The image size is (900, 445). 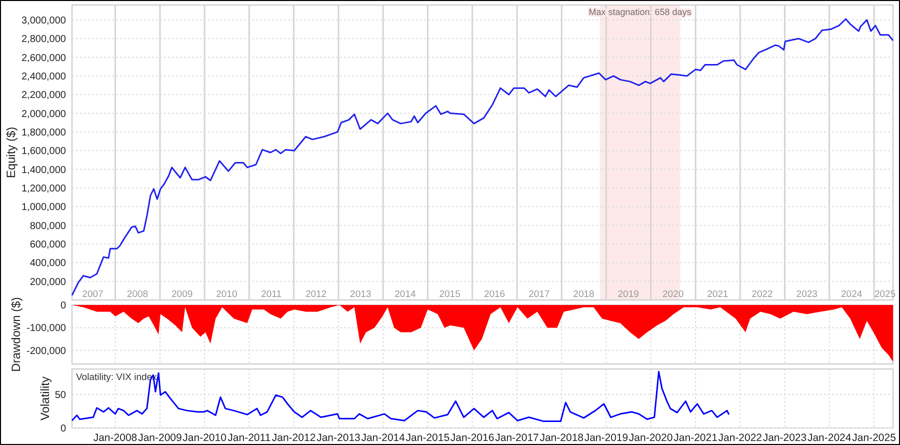 I want to click on x-tick-label: 2021, so click(x=717, y=294).